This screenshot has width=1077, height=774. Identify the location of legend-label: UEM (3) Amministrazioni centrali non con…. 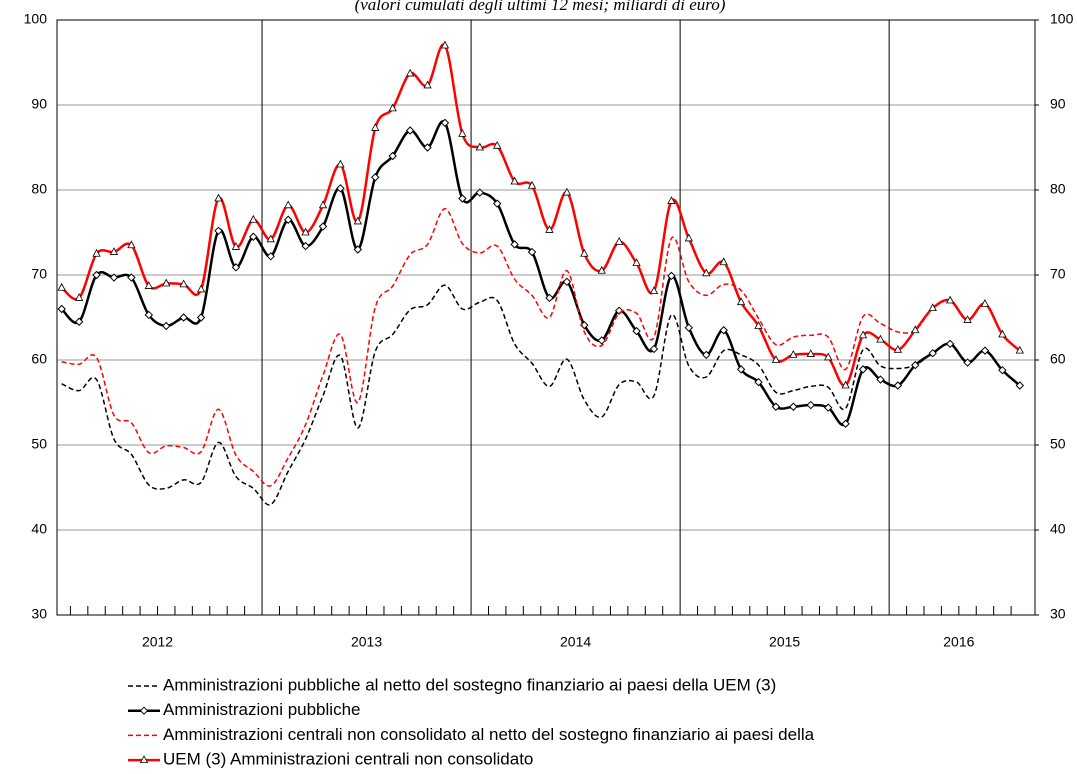
(348, 759).